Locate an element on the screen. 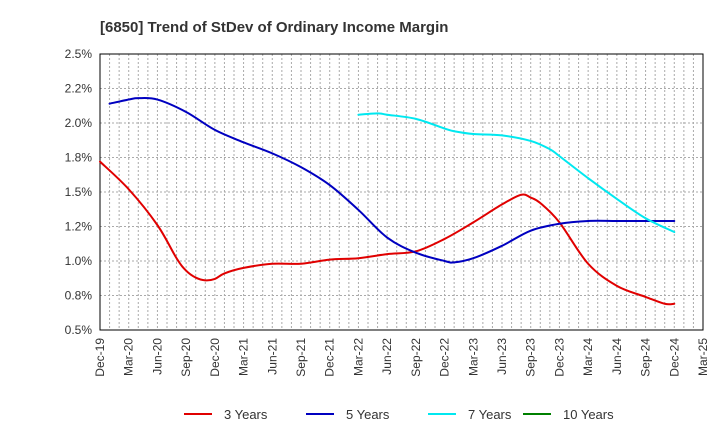  x-tick-label: Sep-24 is located at coordinates (646, 357).